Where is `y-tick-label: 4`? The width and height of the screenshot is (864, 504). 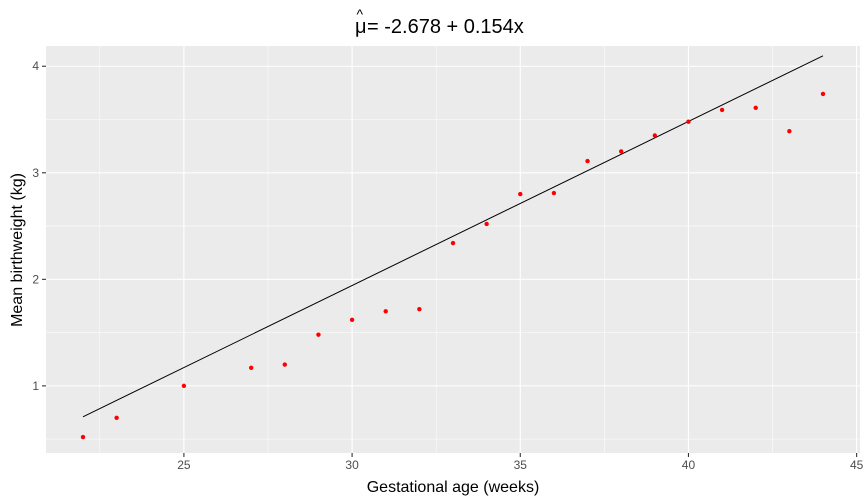
y-tick-label: 4 is located at coordinates (35, 66).